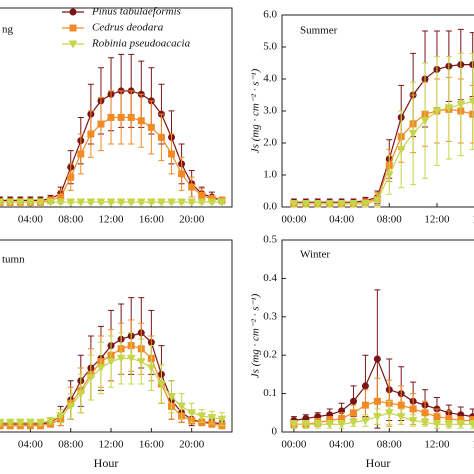  Describe the element at coordinates (270, 143) in the screenshot. I see `y-tick-label: 2.0` at that location.